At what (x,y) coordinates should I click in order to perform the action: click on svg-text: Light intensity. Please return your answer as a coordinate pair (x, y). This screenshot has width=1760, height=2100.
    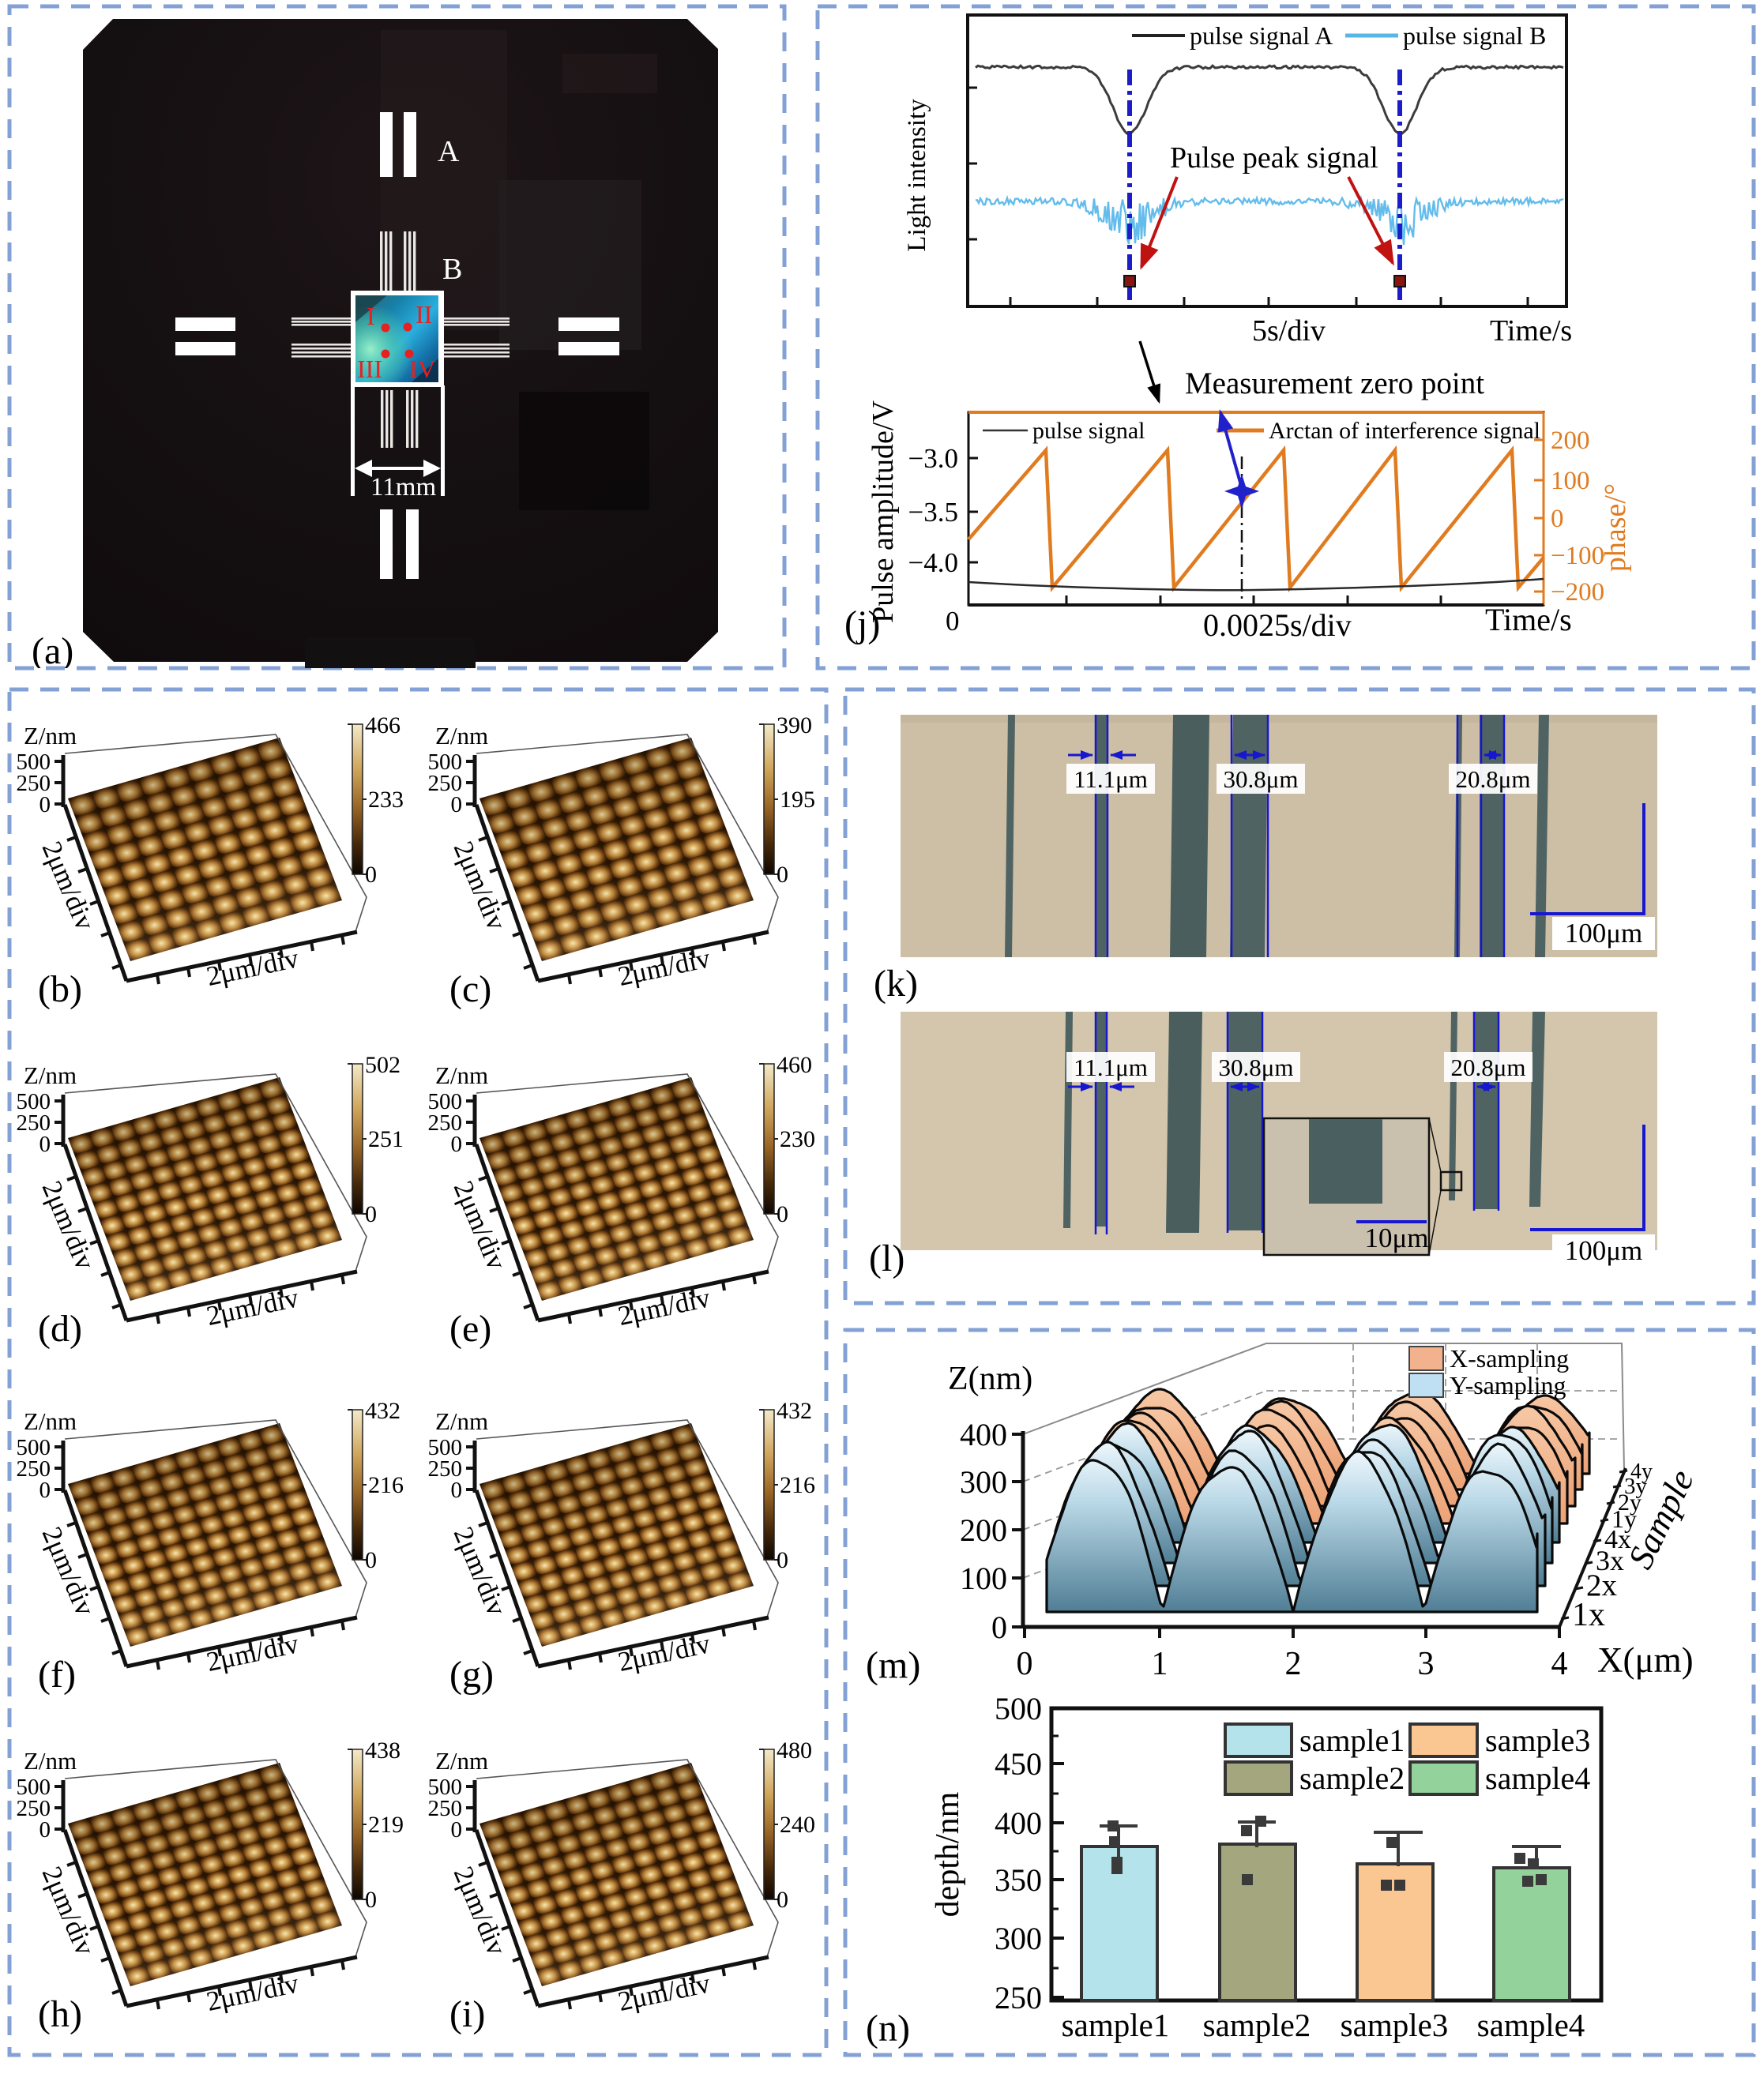
    Looking at the image, I should click on (917, 175).